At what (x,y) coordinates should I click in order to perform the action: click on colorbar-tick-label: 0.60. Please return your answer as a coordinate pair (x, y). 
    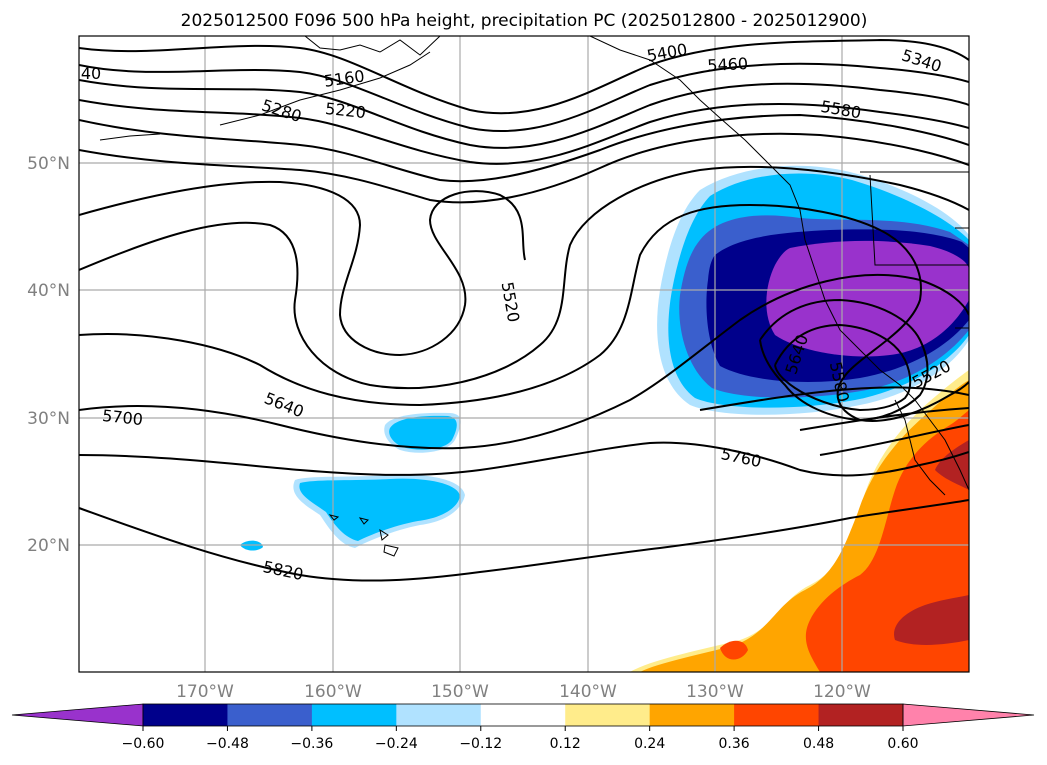
    Looking at the image, I should click on (902, 744).